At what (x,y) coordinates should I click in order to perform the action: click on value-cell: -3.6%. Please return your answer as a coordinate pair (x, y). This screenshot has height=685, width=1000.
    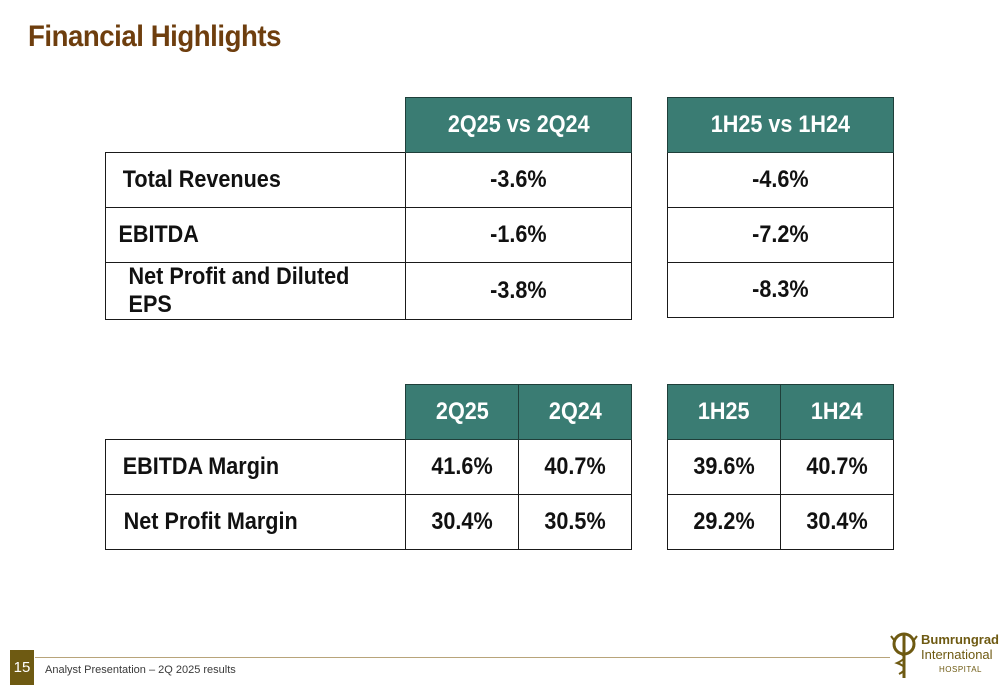
    Looking at the image, I should click on (518, 180).